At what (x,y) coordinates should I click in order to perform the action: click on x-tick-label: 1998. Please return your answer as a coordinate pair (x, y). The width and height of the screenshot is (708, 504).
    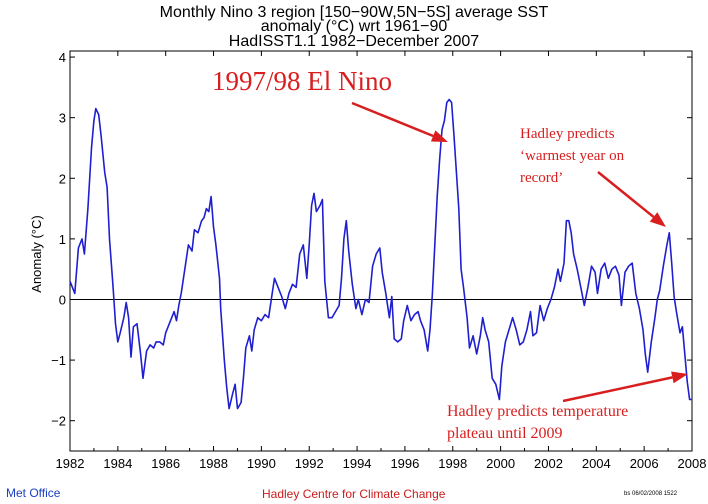
    Looking at the image, I should click on (452, 463).